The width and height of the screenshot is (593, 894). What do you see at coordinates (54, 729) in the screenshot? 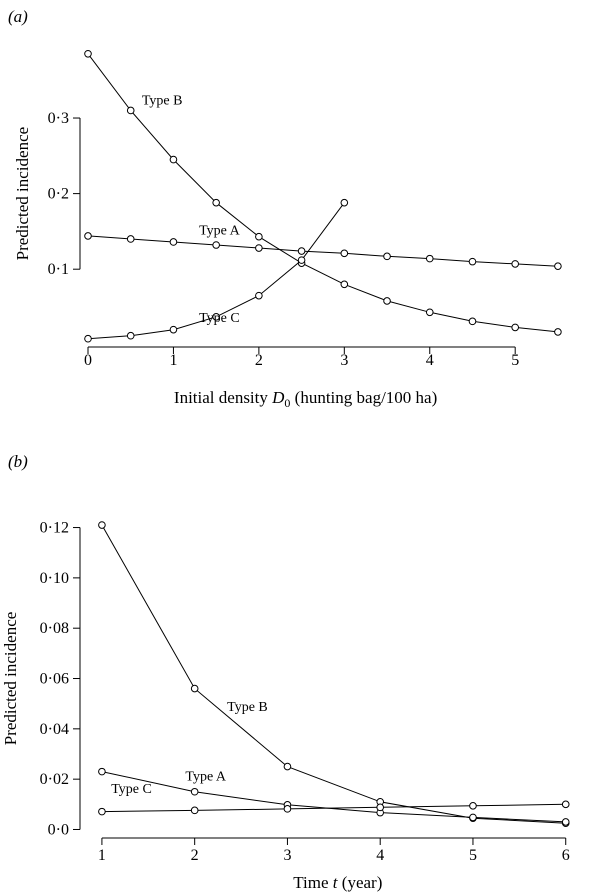
I see `y-tick-label: 0·04` at bounding box center [54, 729].